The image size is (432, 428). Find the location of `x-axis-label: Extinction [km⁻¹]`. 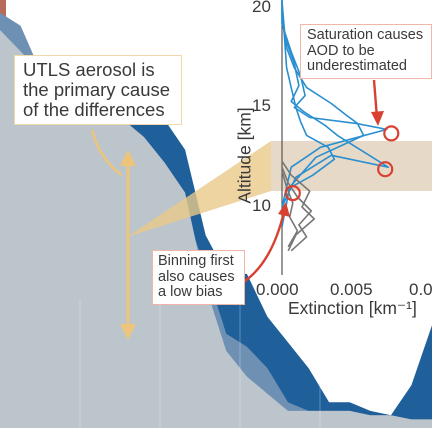

x-axis-label: Extinction [km⁻¹] is located at coordinates (352, 308).